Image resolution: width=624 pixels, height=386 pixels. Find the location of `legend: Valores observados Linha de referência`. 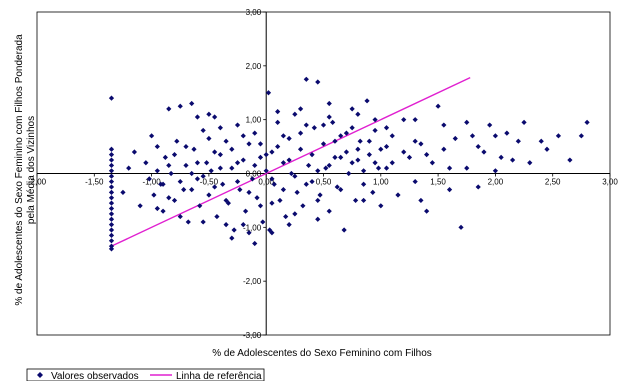

legend: Valores observados Linha de referência is located at coordinates (145, 375).